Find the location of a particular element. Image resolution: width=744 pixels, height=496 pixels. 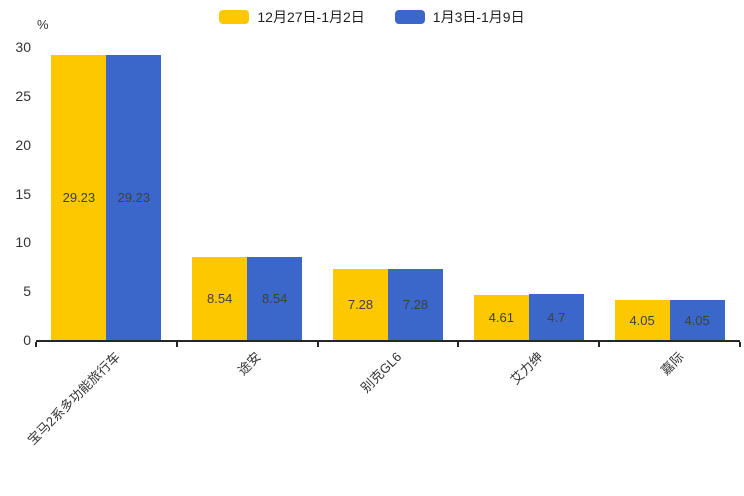

y-tick-label: 10 is located at coordinates (23, 242).